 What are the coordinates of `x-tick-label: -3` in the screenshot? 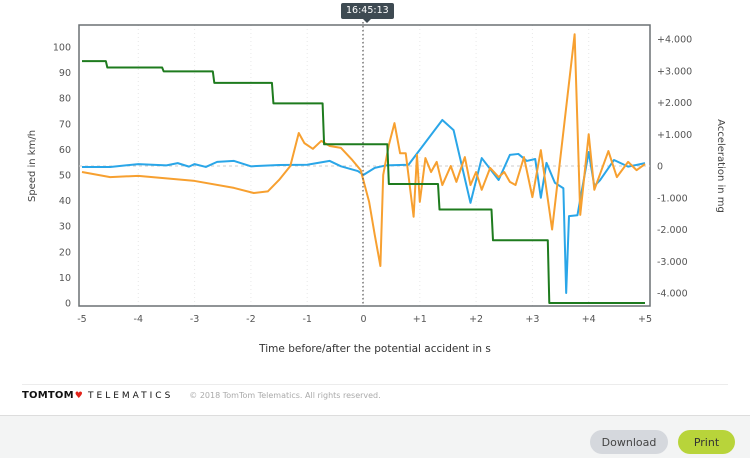 It's located at (194, 319).